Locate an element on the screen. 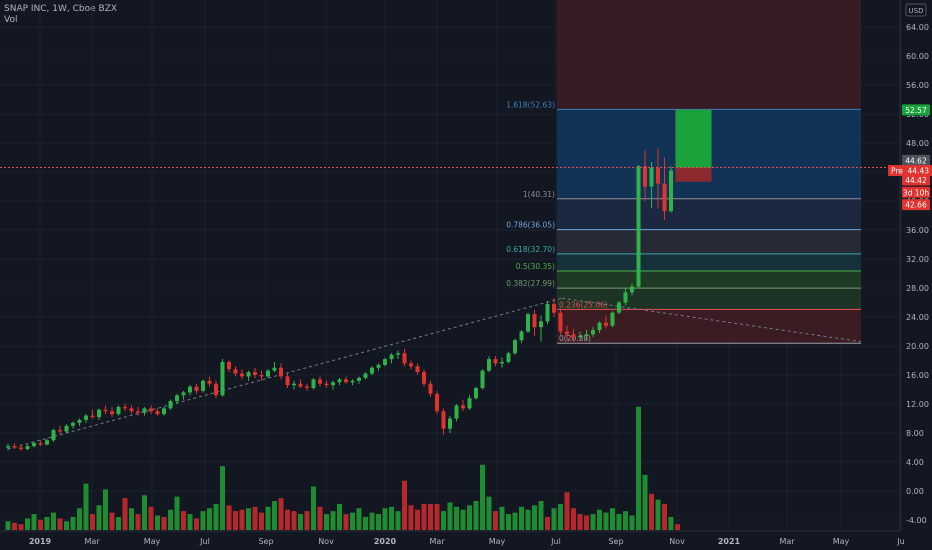 This screenshot has width=932, height=550. target-price-label-text: 52.57 is located at coordinates (916, 110).